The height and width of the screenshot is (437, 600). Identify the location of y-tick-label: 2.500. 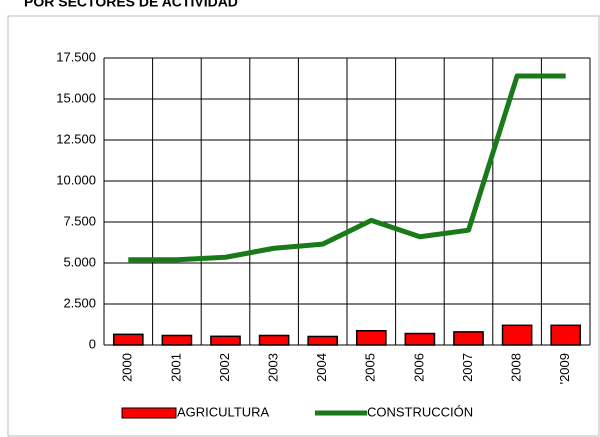
(79, 302).